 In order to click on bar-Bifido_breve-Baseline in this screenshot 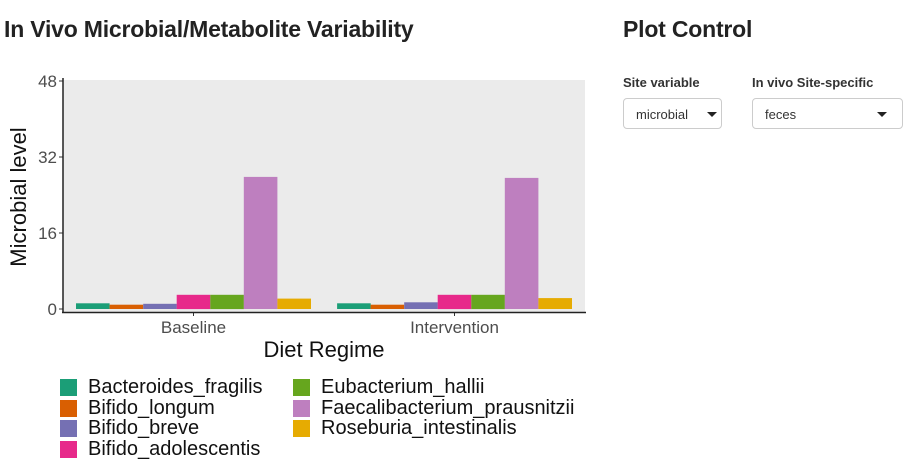, I will do `click(160, 306)`.